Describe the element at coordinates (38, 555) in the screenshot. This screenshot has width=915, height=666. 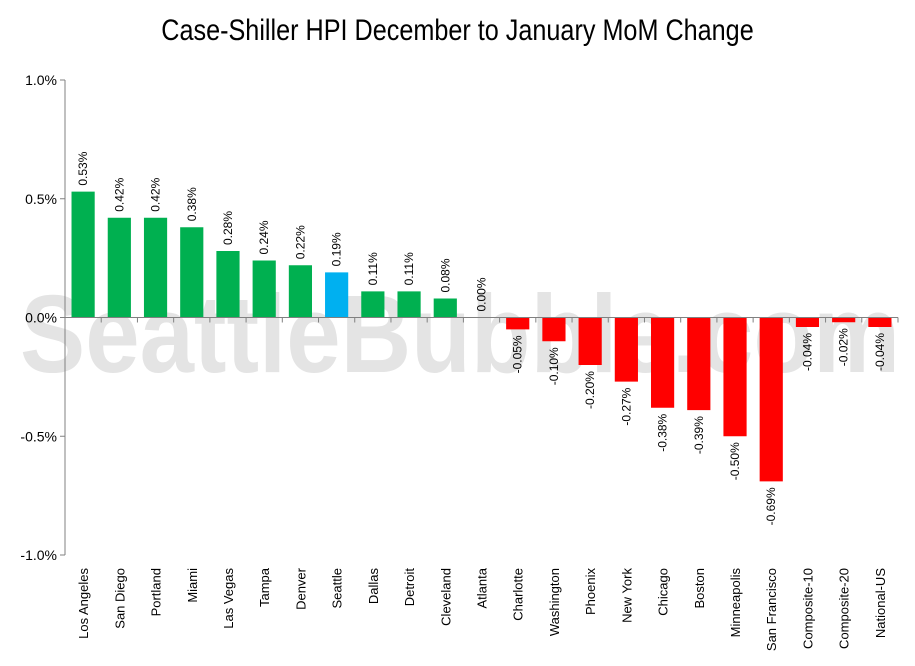
I see `y-tick-label: -1.0%` at that location.